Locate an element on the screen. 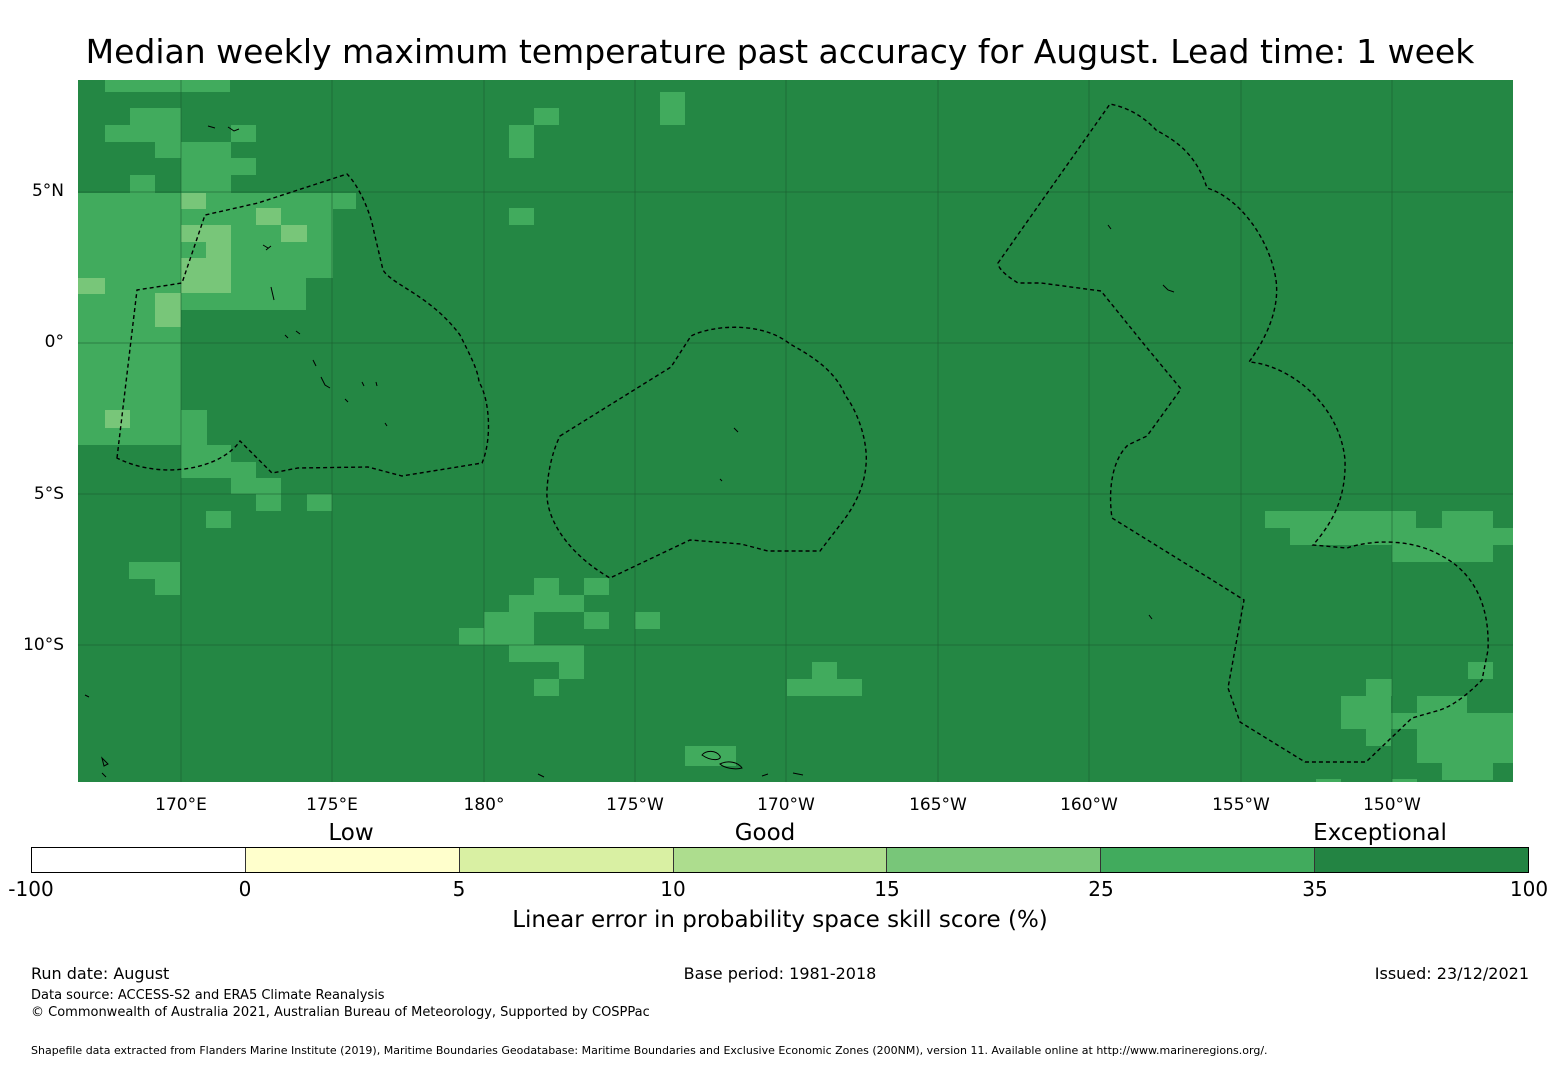 Image resolution: width=1560 pixels, height=1065 pixels. lon-label-175e: 175°E is located at coordinates (332, 805).